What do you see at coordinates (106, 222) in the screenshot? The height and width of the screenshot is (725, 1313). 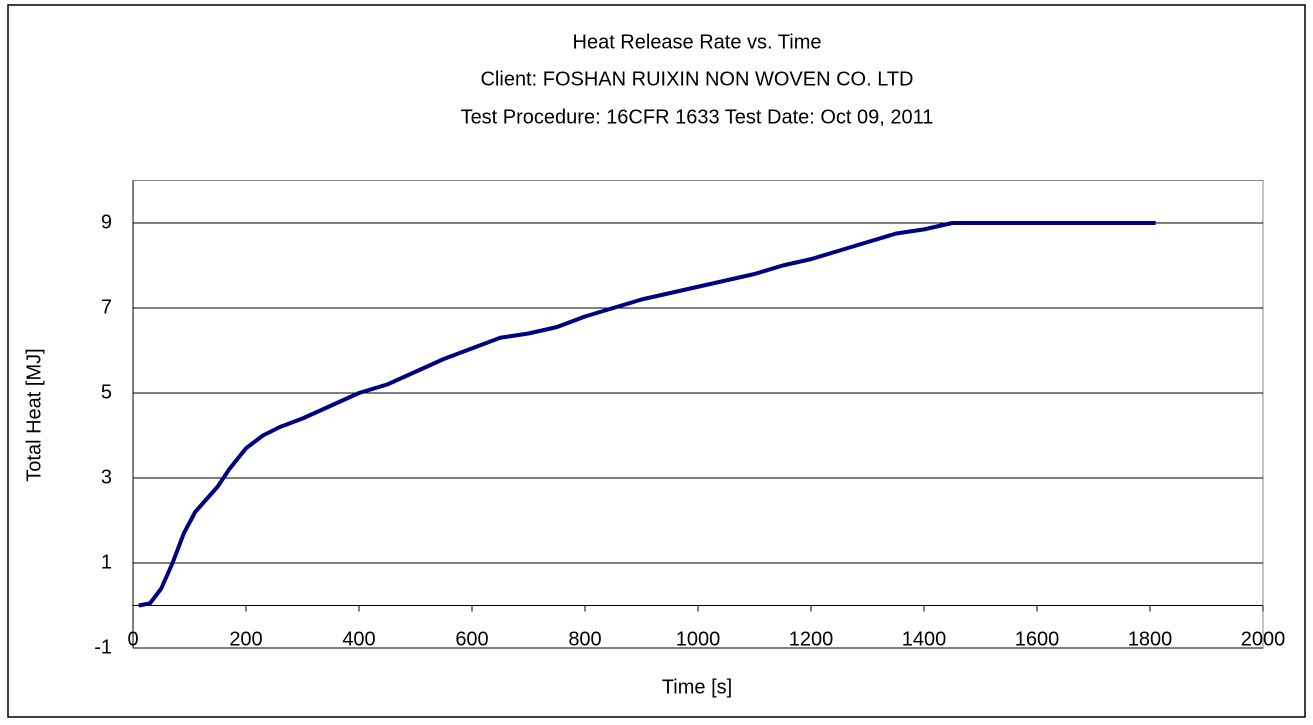 I see `y-tick-label: 9` at bounding box center [106, 222].